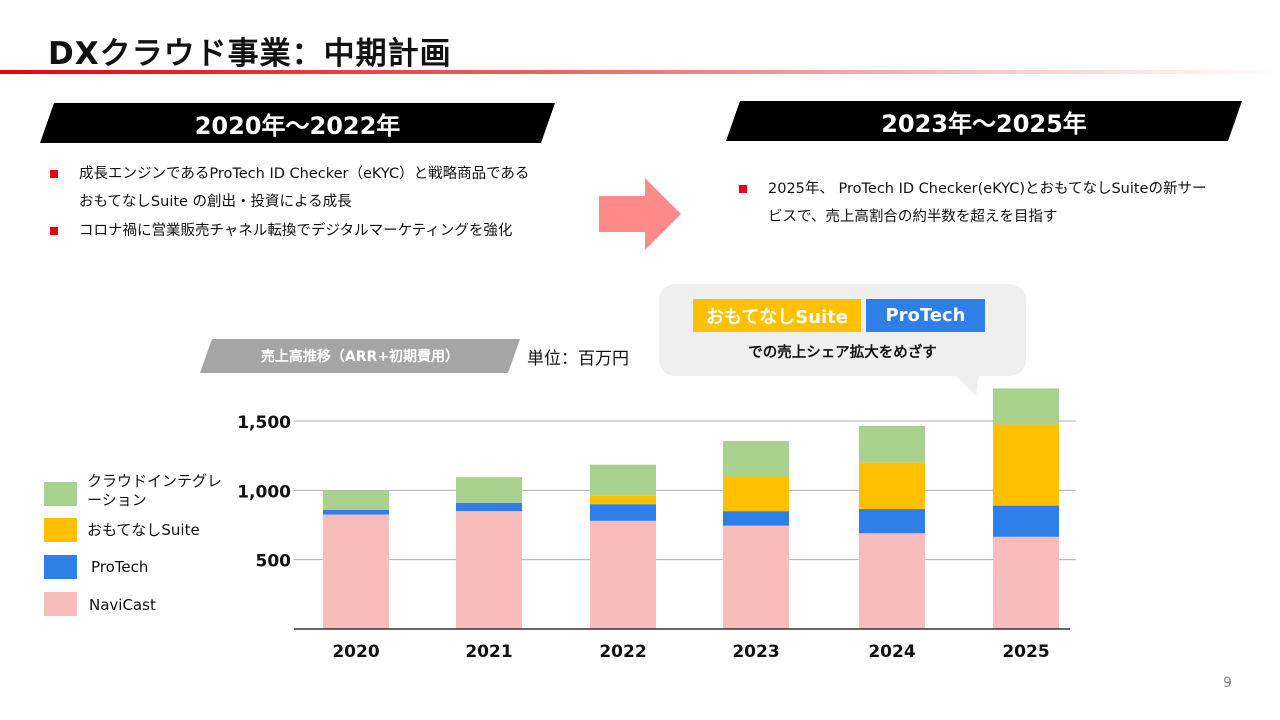 This screenshot has width=1280, height=720. Describe the element at coordinates (60, 494) in the screenshot. I see `legend-swatch-cloud-integration` at that location.